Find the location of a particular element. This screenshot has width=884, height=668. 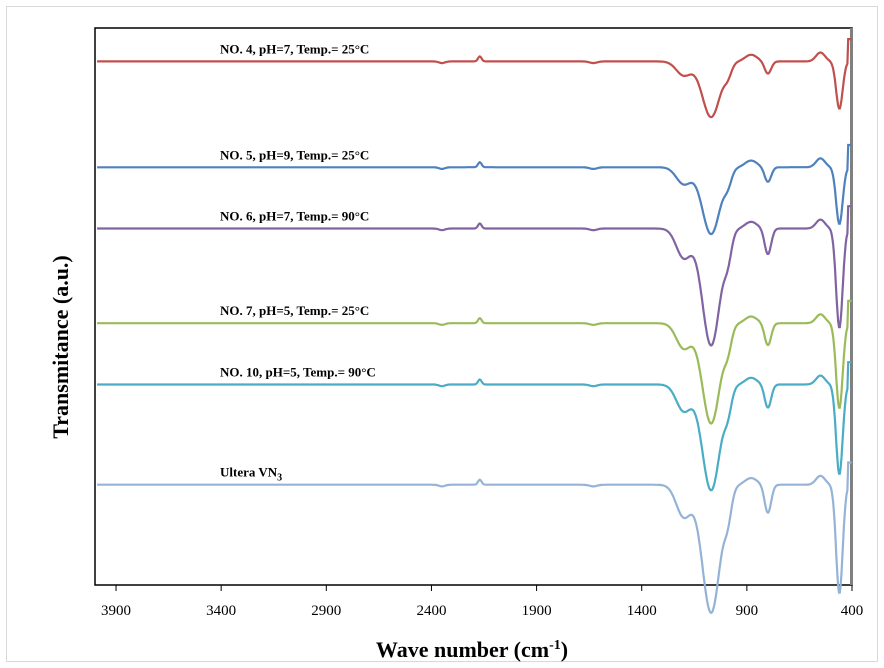

series-label: NO. 10, pH=5, Temp.= 90°C is located at coordinates (298, 371).